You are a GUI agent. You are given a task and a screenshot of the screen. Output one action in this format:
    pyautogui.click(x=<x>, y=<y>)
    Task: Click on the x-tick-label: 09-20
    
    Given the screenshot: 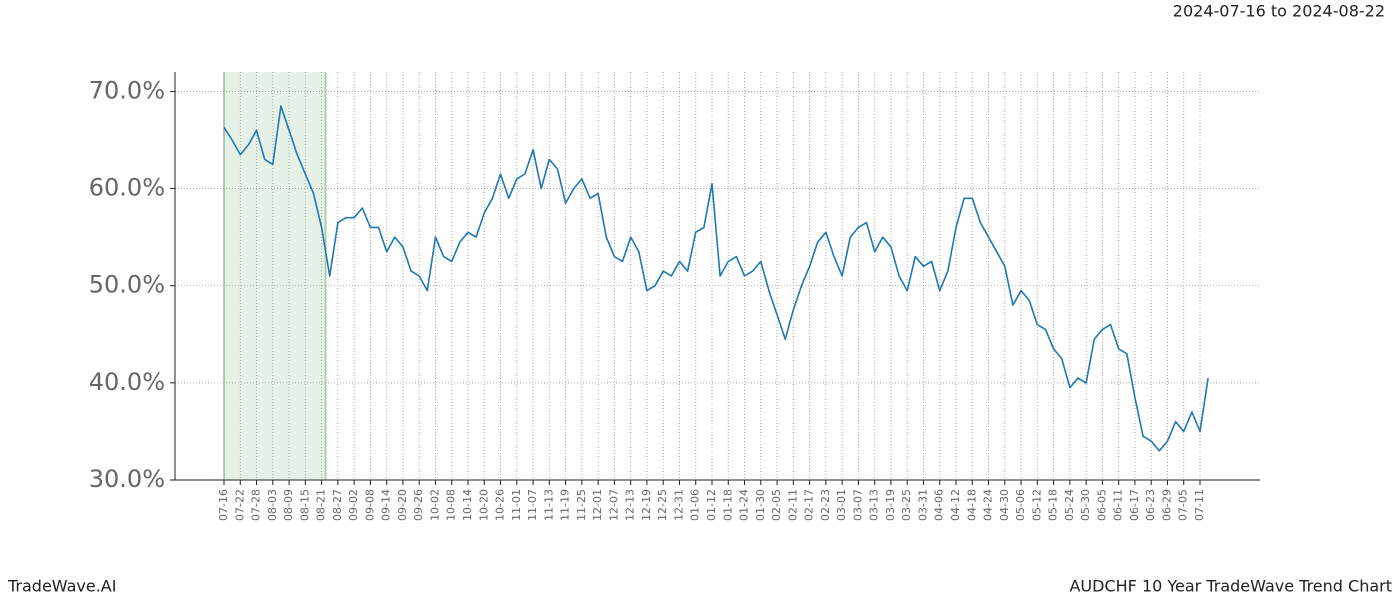 What is the action you would take?
    pyautogui.click(x=402, y=505)
    